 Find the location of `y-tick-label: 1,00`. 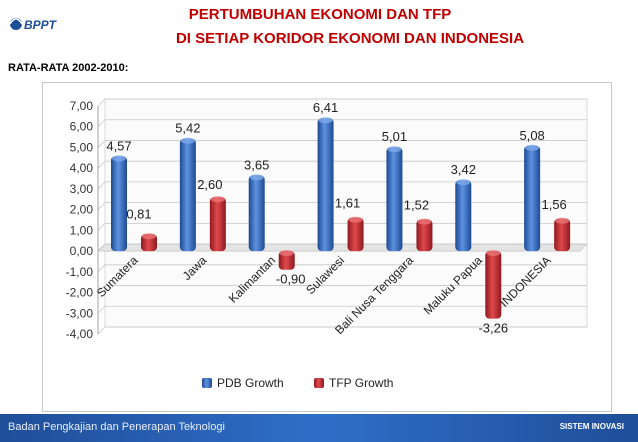

y-tick-label: 1,00 is located at coordinates (82, 230).